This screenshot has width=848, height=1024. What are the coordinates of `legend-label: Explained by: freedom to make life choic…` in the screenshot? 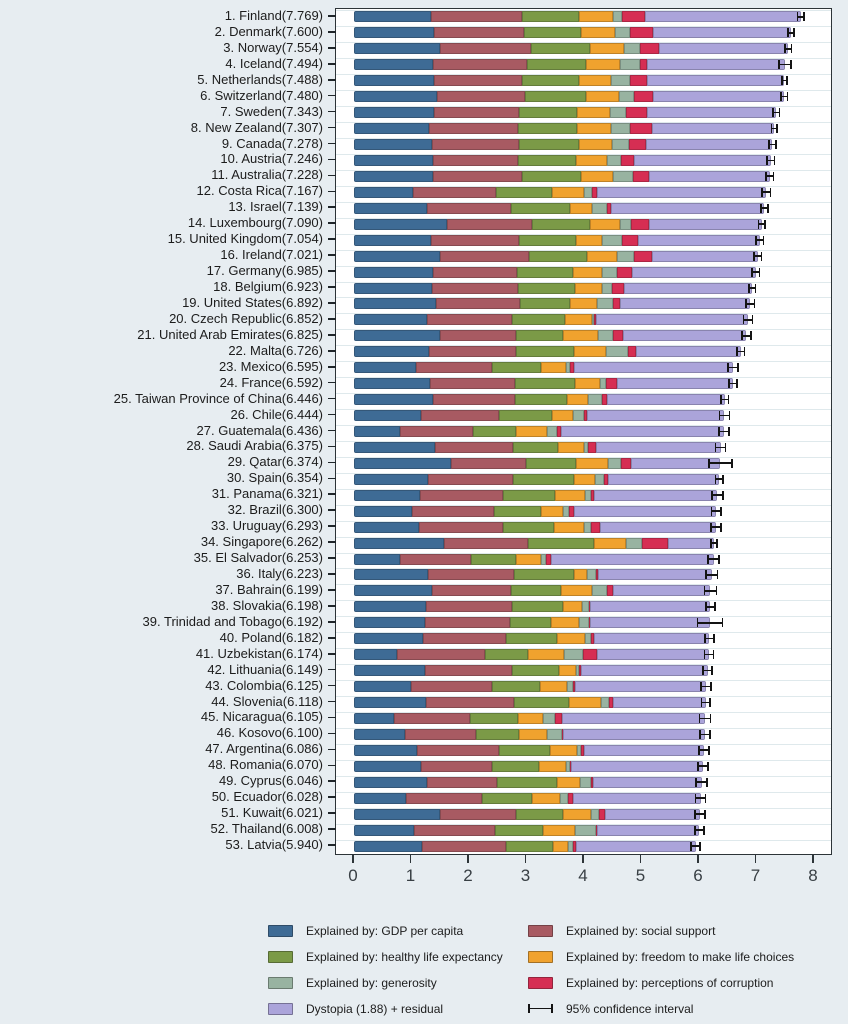 It's located at (680, 956).